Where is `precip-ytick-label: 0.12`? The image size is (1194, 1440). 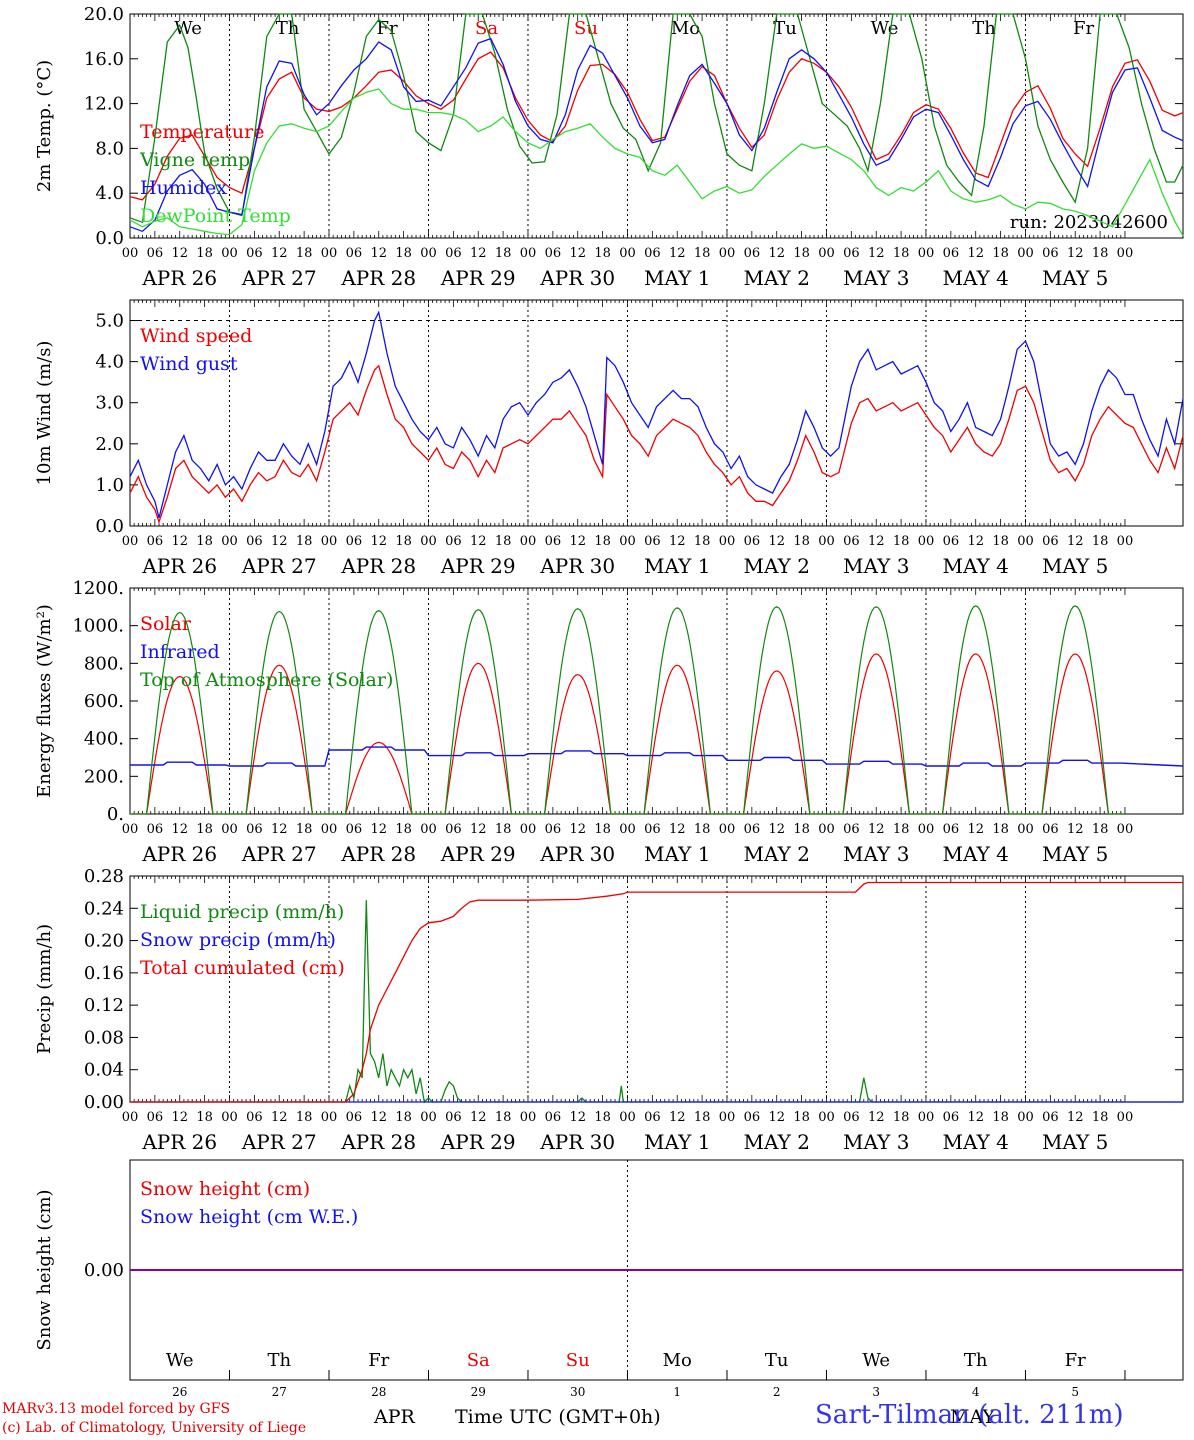 precip-ytick-label: 0.12 is located at coordinates (104, 1005).